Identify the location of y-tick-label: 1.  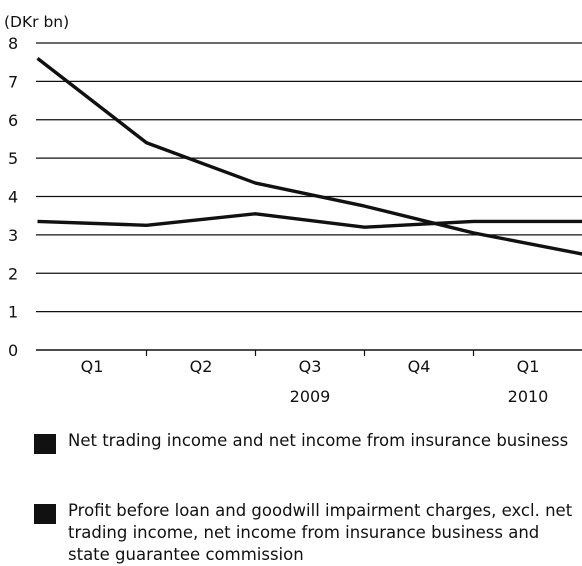
(13, 312).